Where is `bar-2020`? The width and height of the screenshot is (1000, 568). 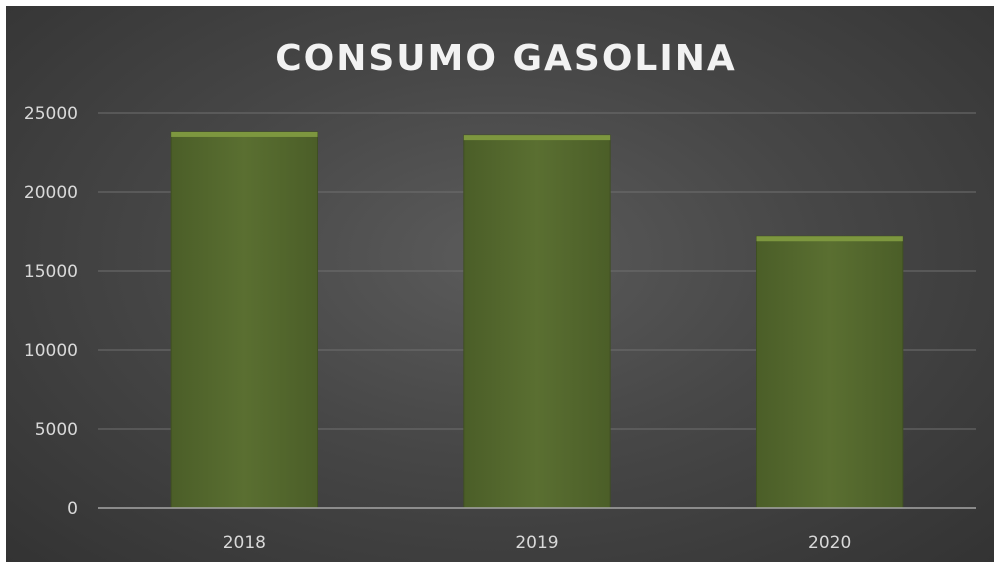
bar-2020 is located at coordinates (830, 372).